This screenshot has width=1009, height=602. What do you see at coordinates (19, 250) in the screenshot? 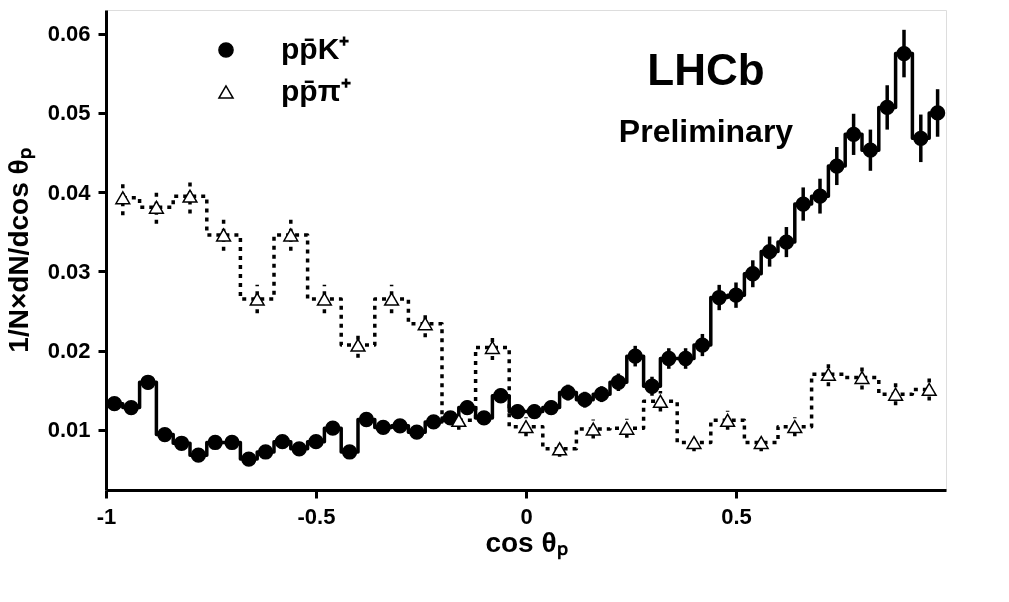
I see `y-axis-title: 1/N×dN/dcos θₚ` at bounding box center [19, 250].